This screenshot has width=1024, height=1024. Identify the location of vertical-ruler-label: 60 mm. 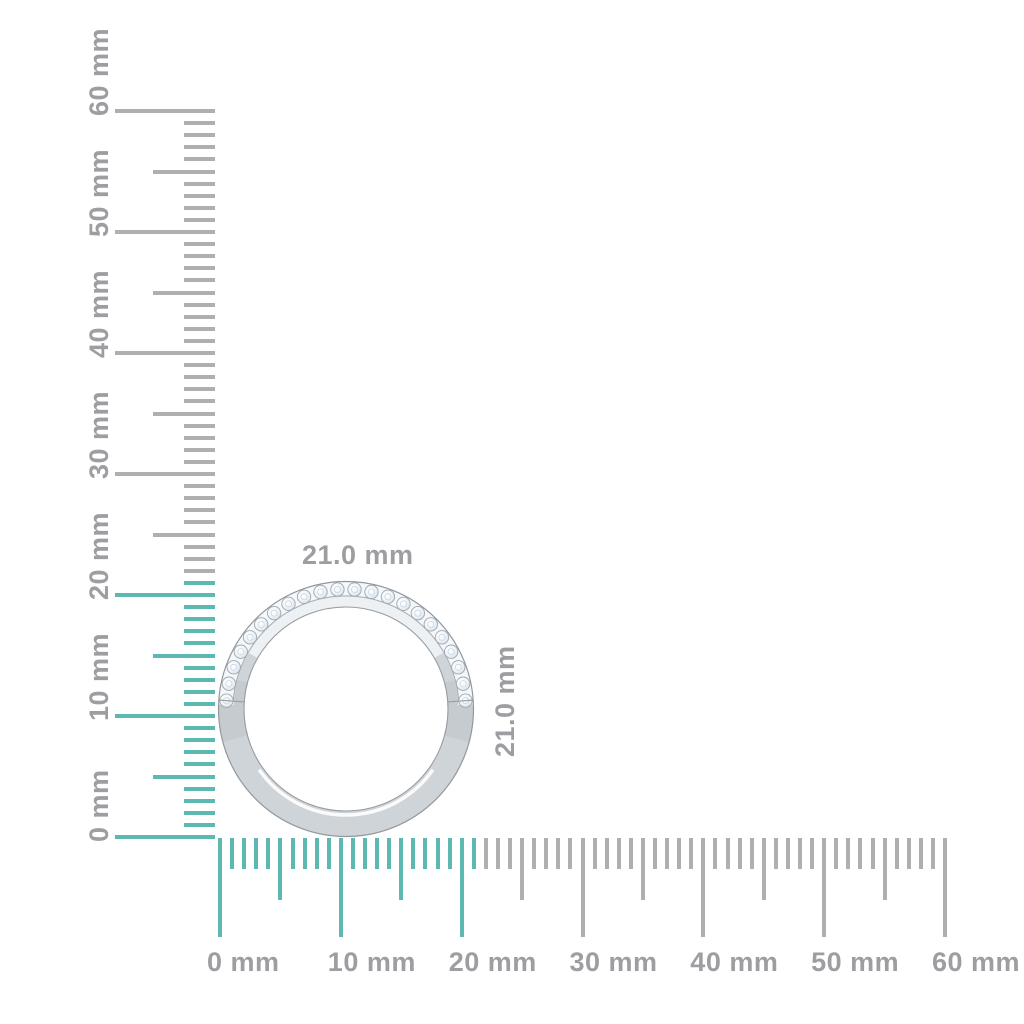
(99, 71).